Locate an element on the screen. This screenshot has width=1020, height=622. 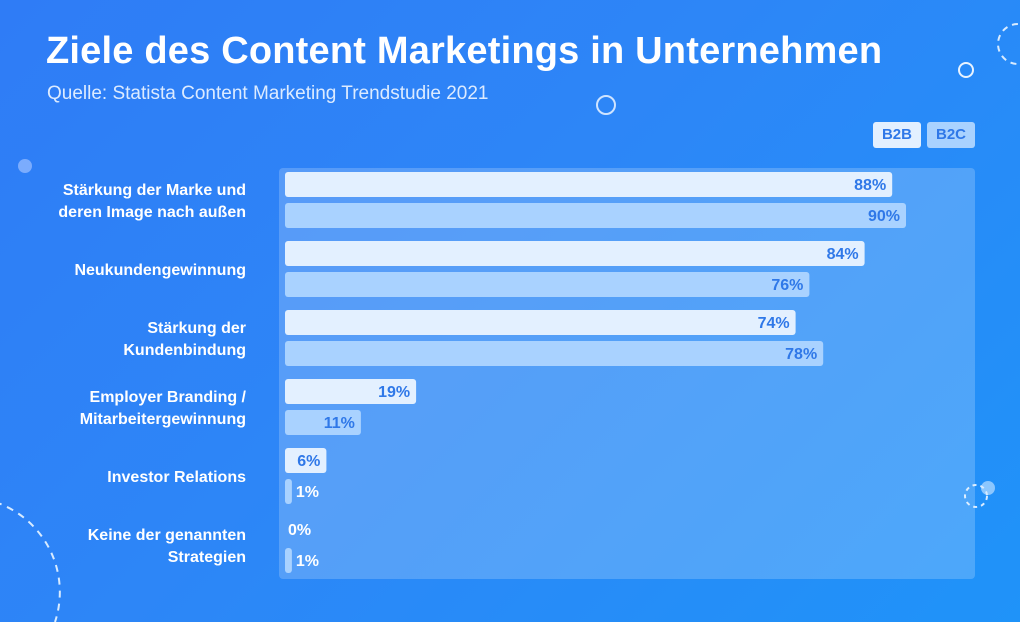
data-label-b2c: 76% is located at coordinates (787, 285).